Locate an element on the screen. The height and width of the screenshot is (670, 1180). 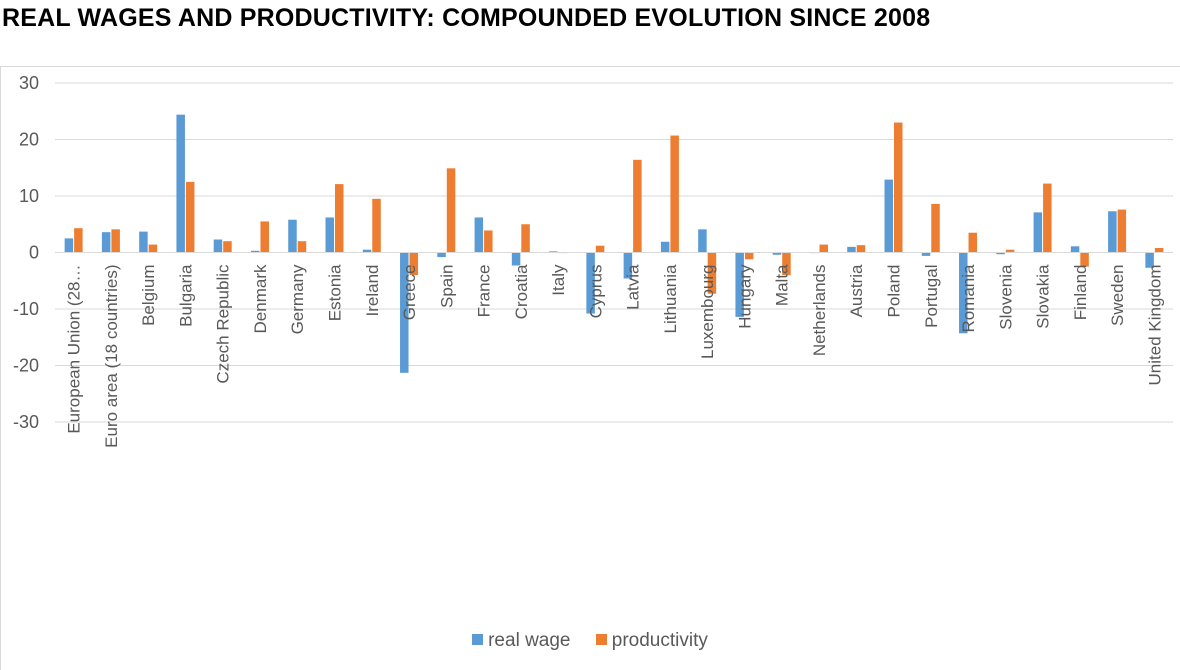
bar-real-wage-slovenia is located at coordinates (1000, 253).